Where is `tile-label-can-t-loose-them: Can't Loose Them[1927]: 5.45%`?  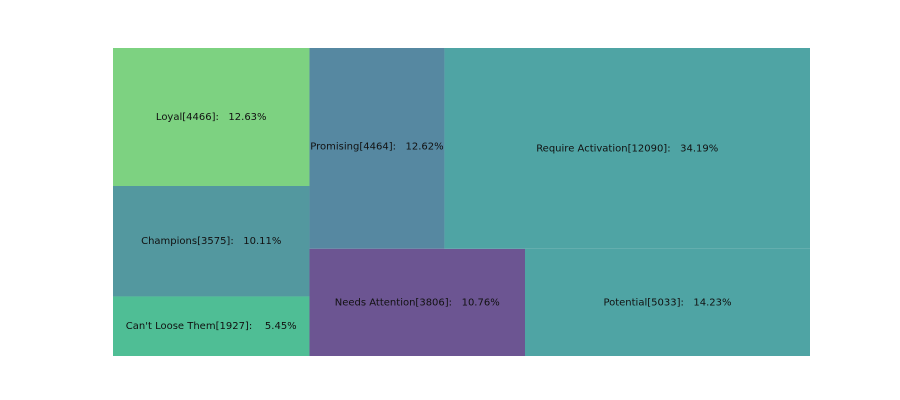
tile-label-can-t-loose-them: Can't Loose Them[1927]: 5.45% is located at coordinates (211, 326).